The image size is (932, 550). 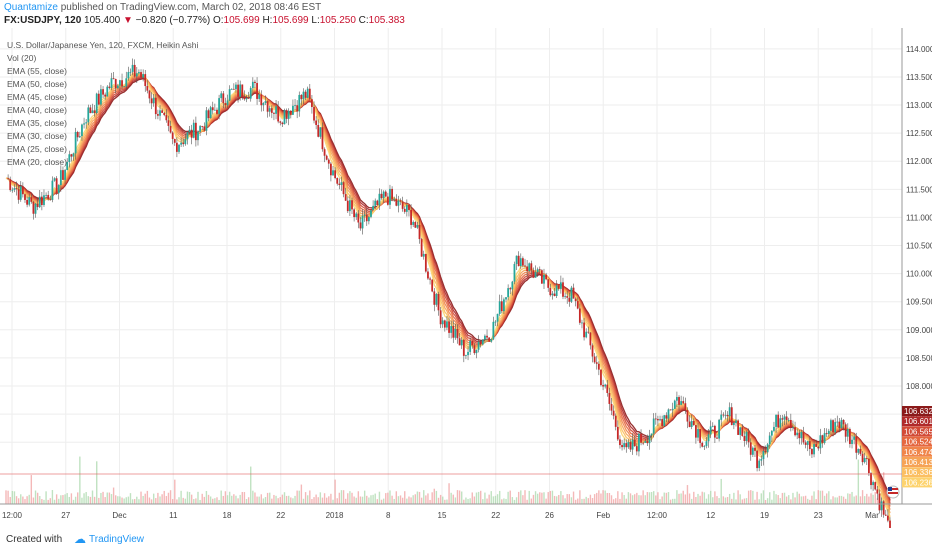 I want to click on legend-item-ema-30: EMA (30, close), so click(x=37, y=136).